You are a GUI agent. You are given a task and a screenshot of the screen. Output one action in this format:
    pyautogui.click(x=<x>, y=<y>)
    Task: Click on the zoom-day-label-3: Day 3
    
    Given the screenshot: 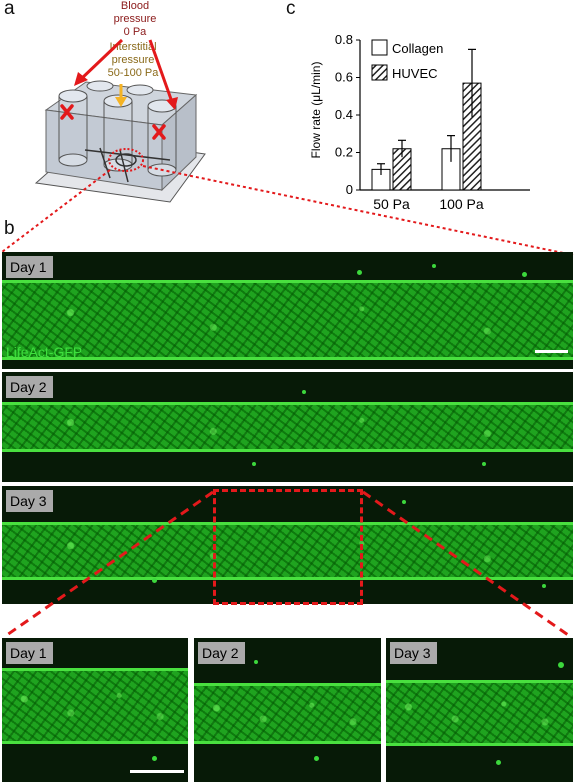 What is the action you would take?
    pyautogui.click(x=413, y=653)
    